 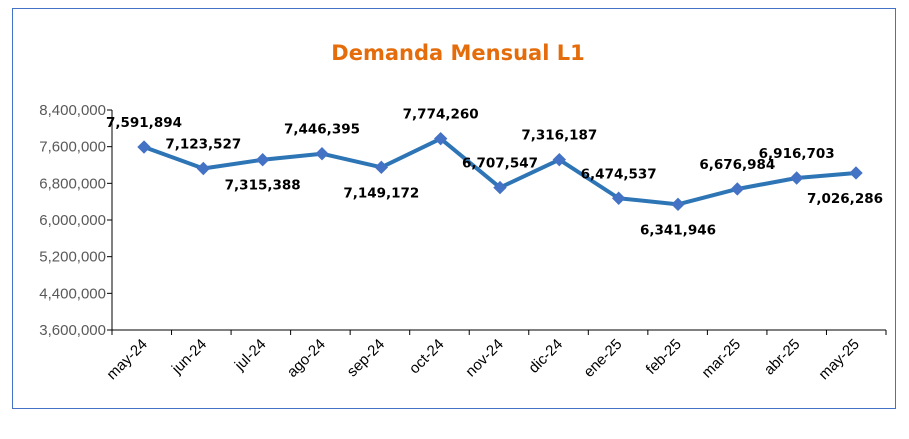 I want to click on data-label: 7,591,894, so click(x=144, y=123).